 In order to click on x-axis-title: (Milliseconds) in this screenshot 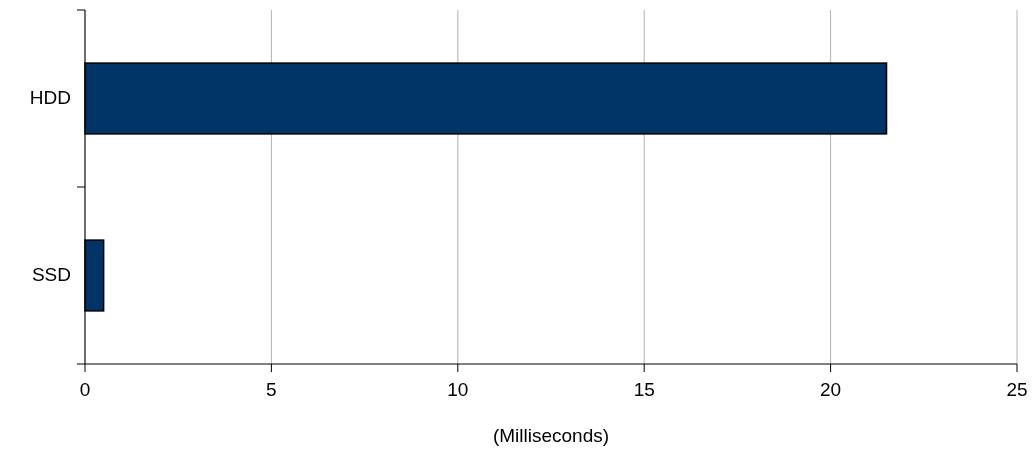, I will do `click(551, 435)`.